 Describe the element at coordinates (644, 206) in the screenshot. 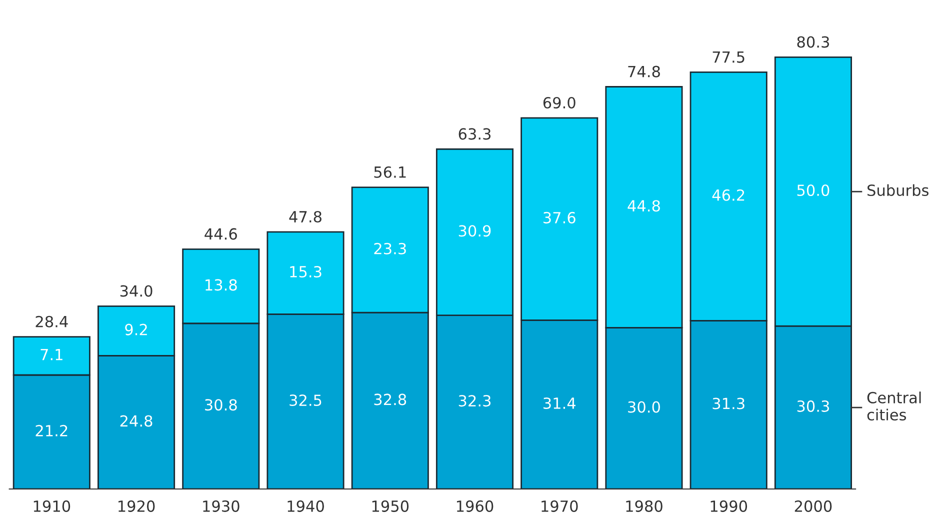

I see `data-label: 44.8` at that location.